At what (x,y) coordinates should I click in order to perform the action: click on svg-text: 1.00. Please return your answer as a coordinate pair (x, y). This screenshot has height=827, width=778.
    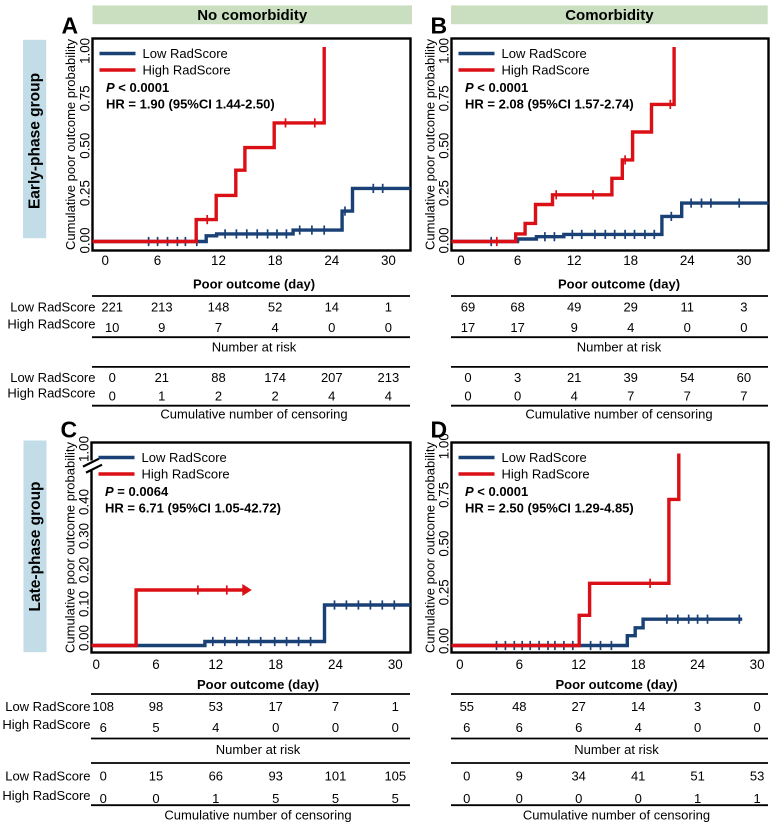
    Looking at the image, I should click on (444, 446).